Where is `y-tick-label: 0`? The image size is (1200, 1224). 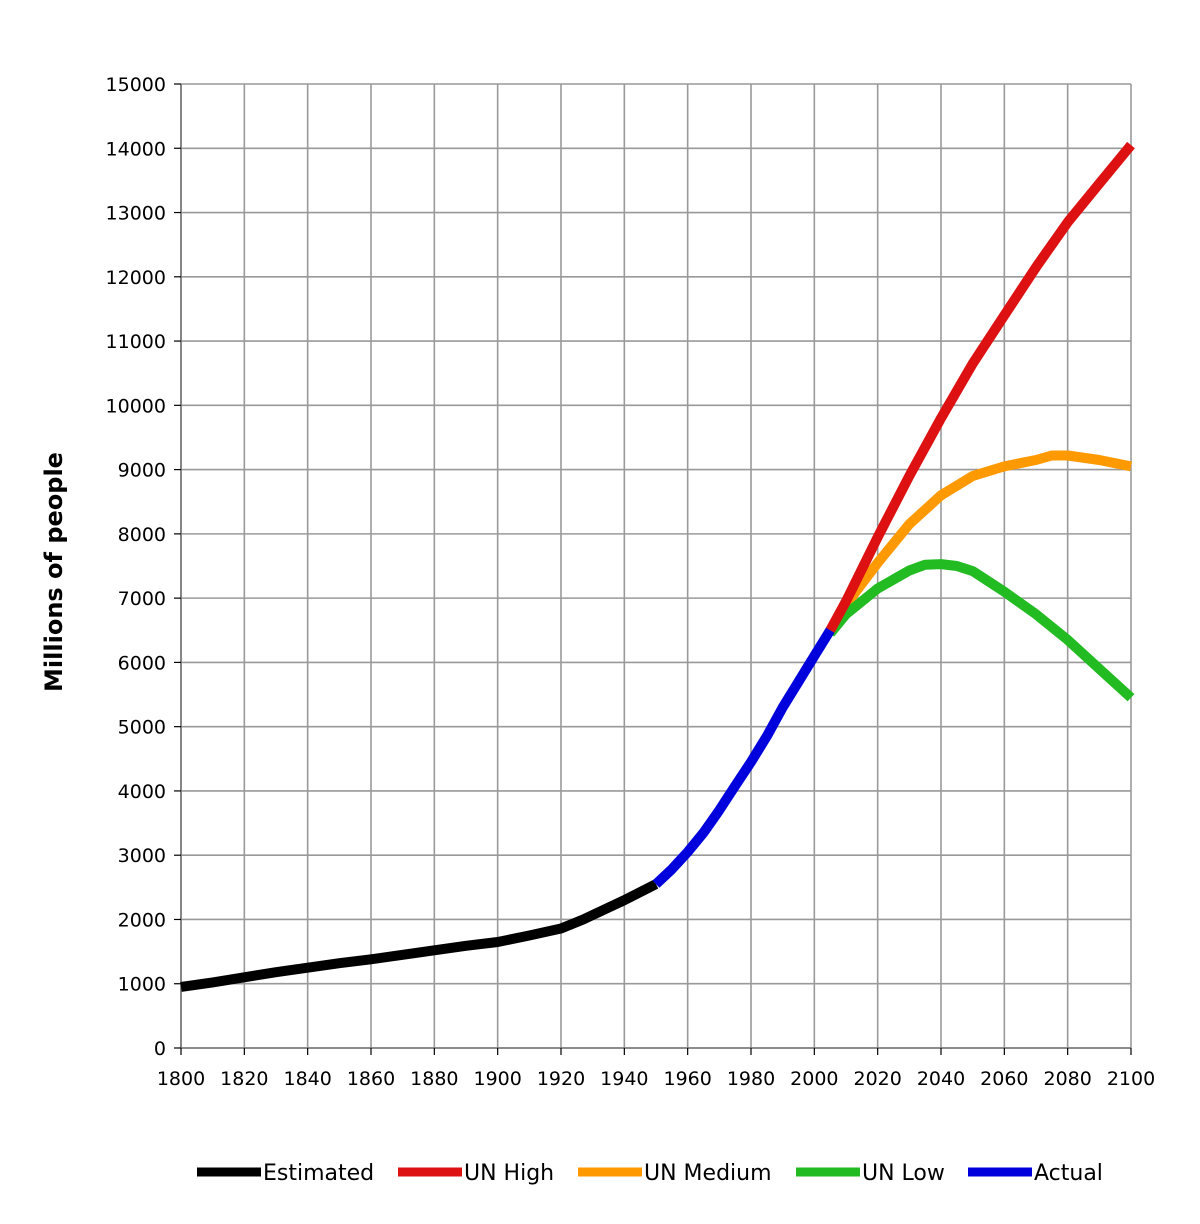
y-tick-label: 0 is located at coordinates (160, 1049).